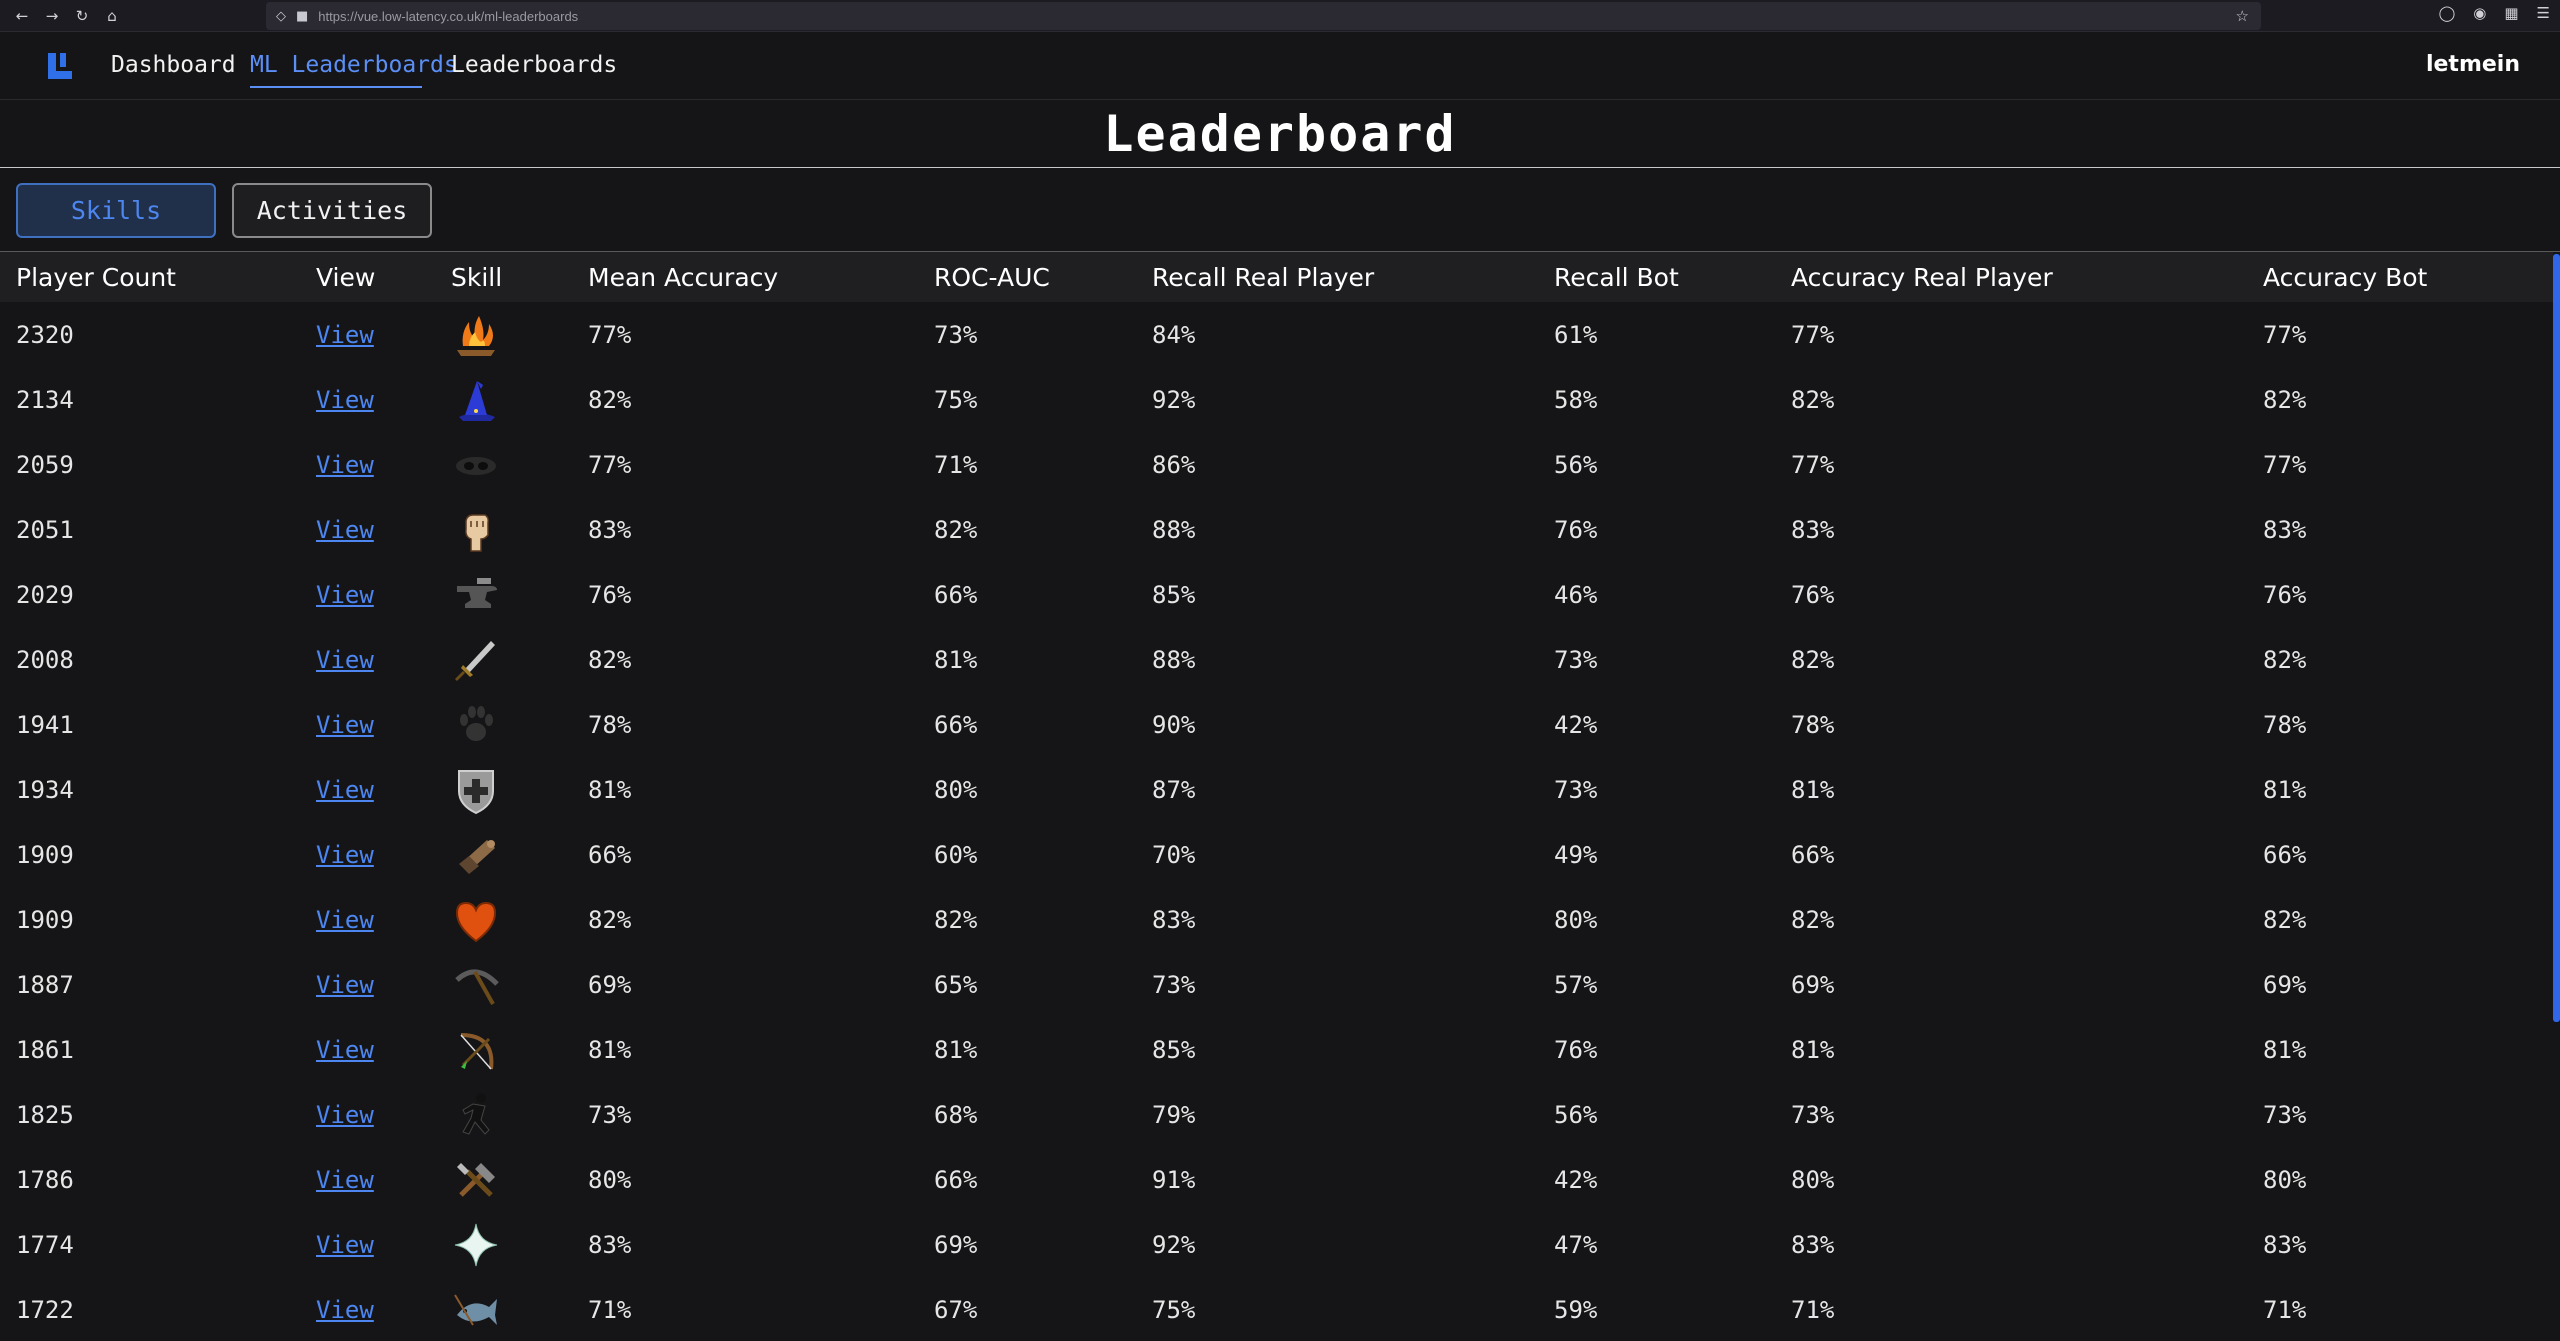 This screenshot has height=1341, width=2560. Describe the element at coordinates (173, 65) in the screenshot. I see `nav-dashboard: Dashboard` at that location.